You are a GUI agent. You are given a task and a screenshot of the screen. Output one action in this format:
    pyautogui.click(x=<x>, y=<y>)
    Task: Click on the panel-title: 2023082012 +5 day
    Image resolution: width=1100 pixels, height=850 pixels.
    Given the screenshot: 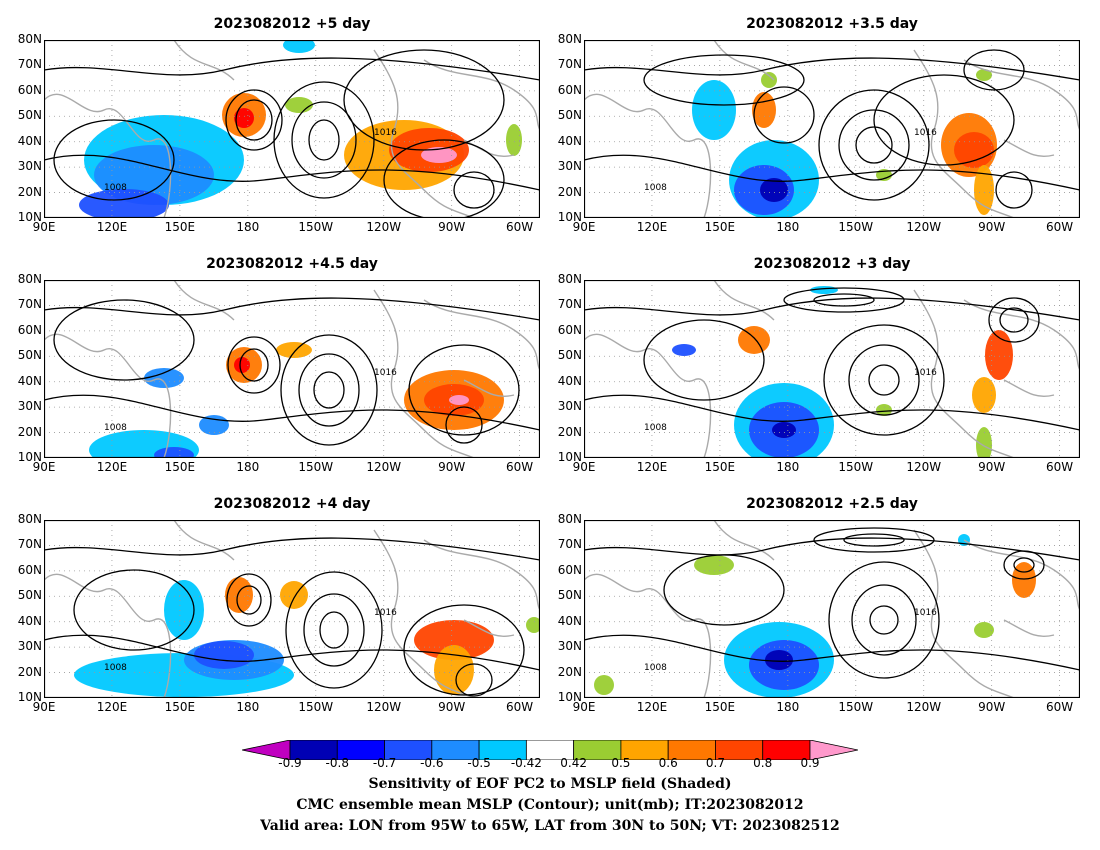 What is the action you would take?
    pyautogui.click(x=292, y=24)
    